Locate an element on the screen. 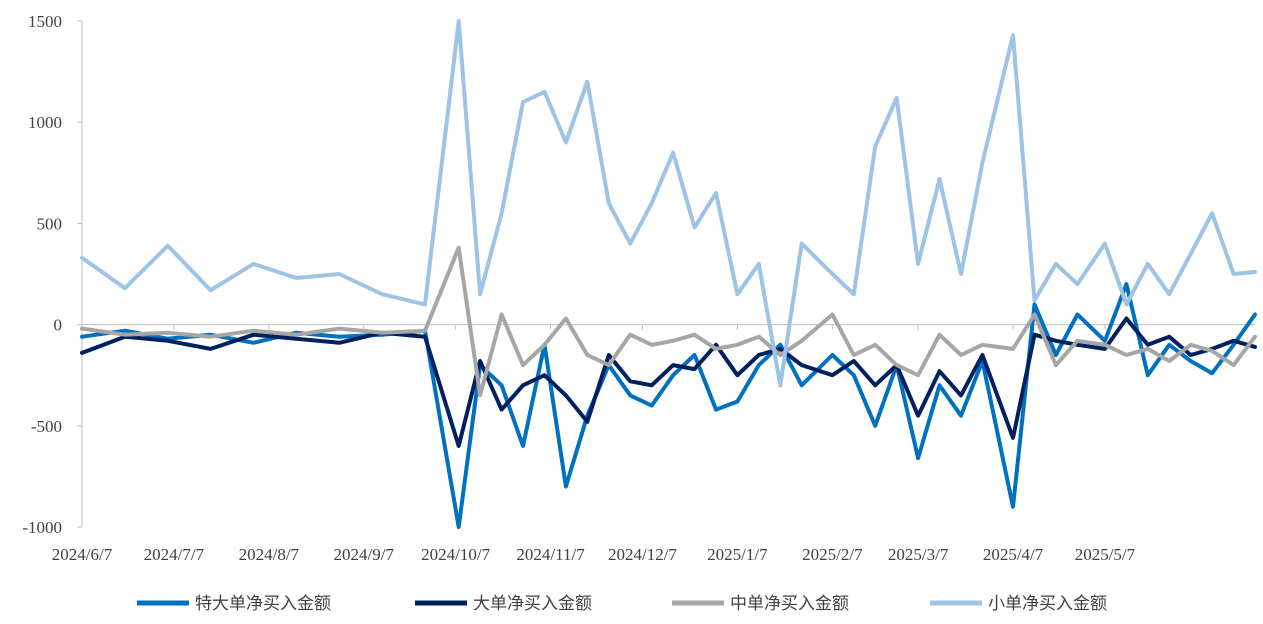 Image resolution: width=1263 pixels, height=624 pixels. legend-label-3: 中单净买入金额 is located at coordinates (789, 604).